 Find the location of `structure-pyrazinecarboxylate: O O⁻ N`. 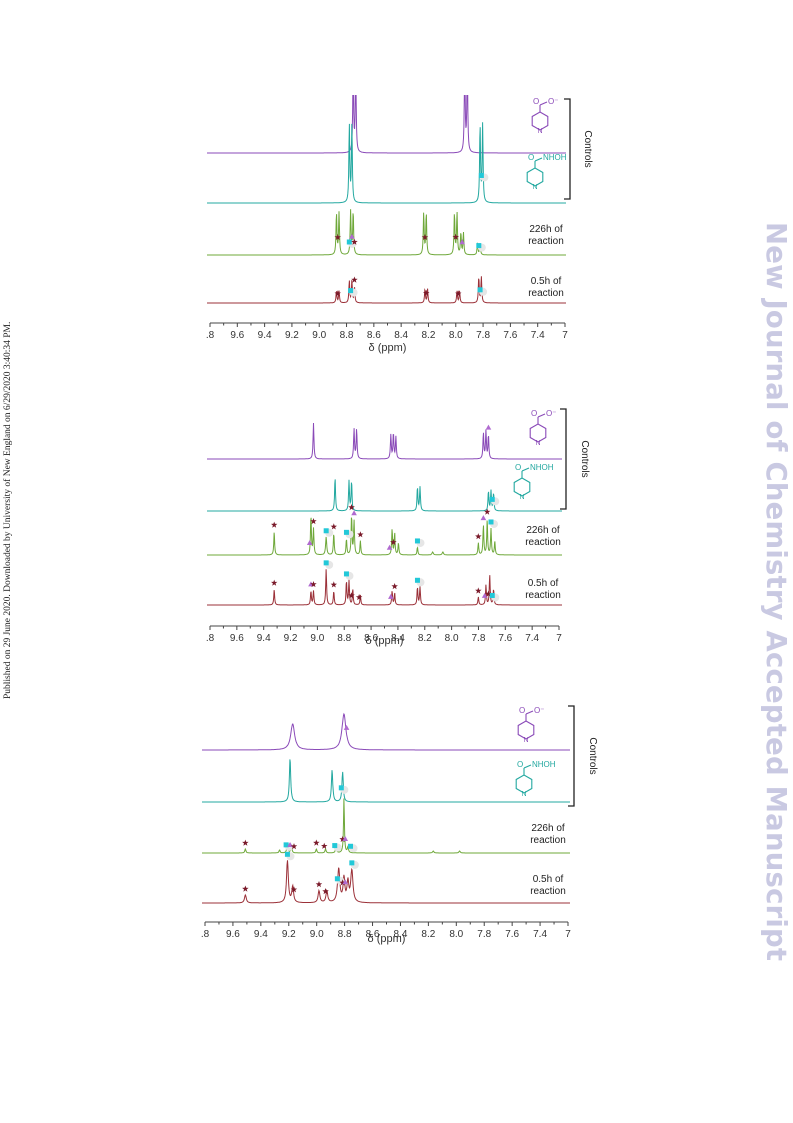

structure-pyrazinecarboxylate: O O⁻ N is located at coordinates (530, 725).